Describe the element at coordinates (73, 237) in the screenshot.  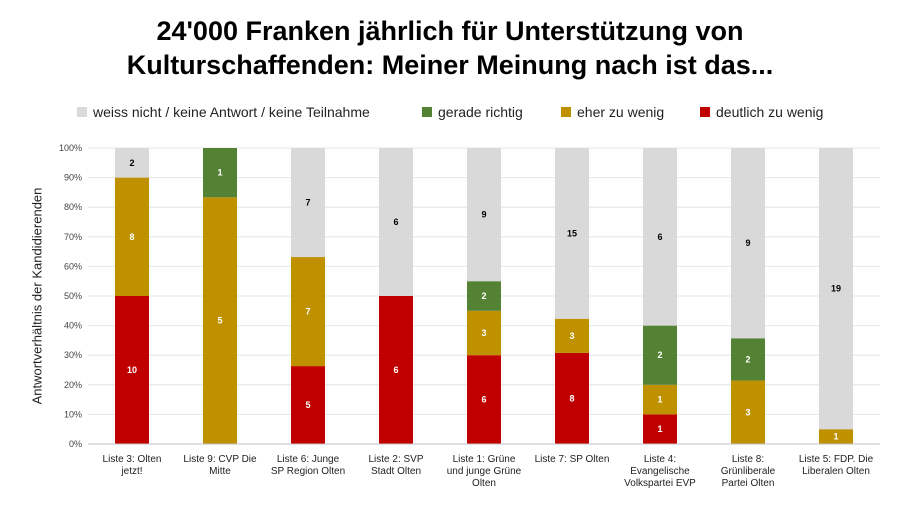
I see `y-tick-label: 70%` at that location.